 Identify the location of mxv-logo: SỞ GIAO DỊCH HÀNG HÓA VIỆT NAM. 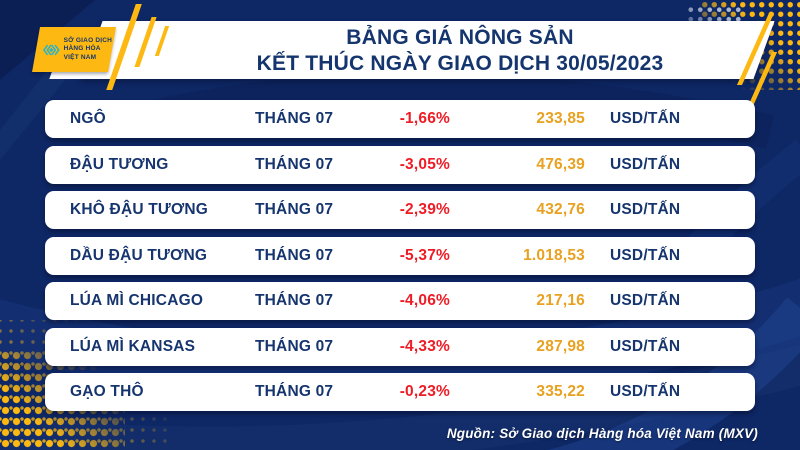
(74, 49).